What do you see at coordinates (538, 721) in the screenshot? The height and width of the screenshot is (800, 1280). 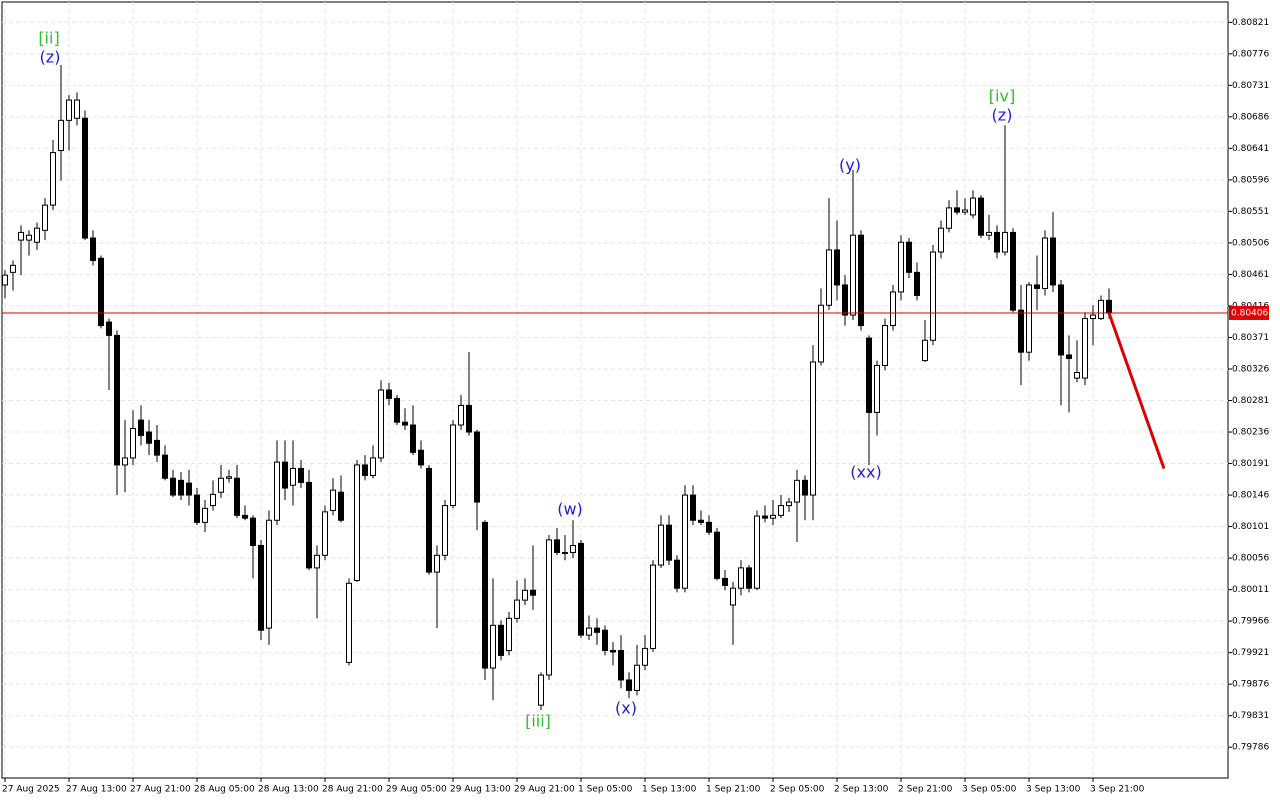 I see `wave-label: [iii]` at bounding box center [538, 721].